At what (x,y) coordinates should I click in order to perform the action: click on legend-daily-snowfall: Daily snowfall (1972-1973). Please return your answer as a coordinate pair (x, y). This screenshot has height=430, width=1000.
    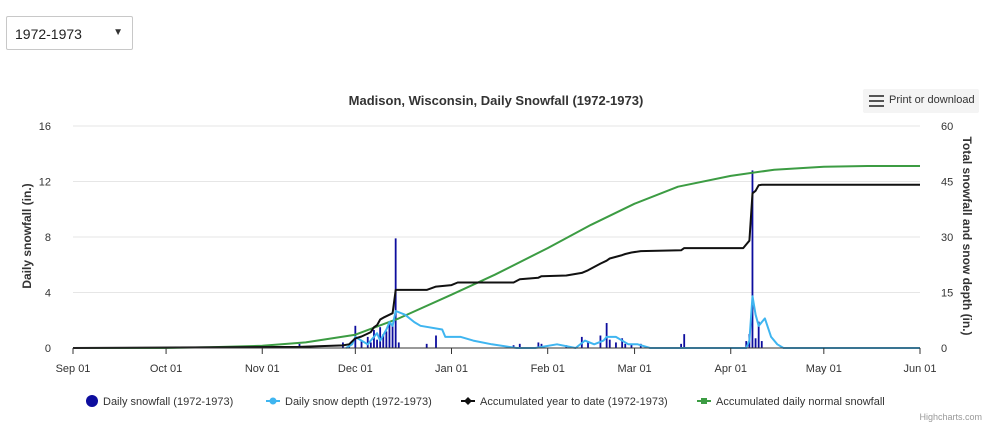
    Looking at the image, I should click on (159, 401).